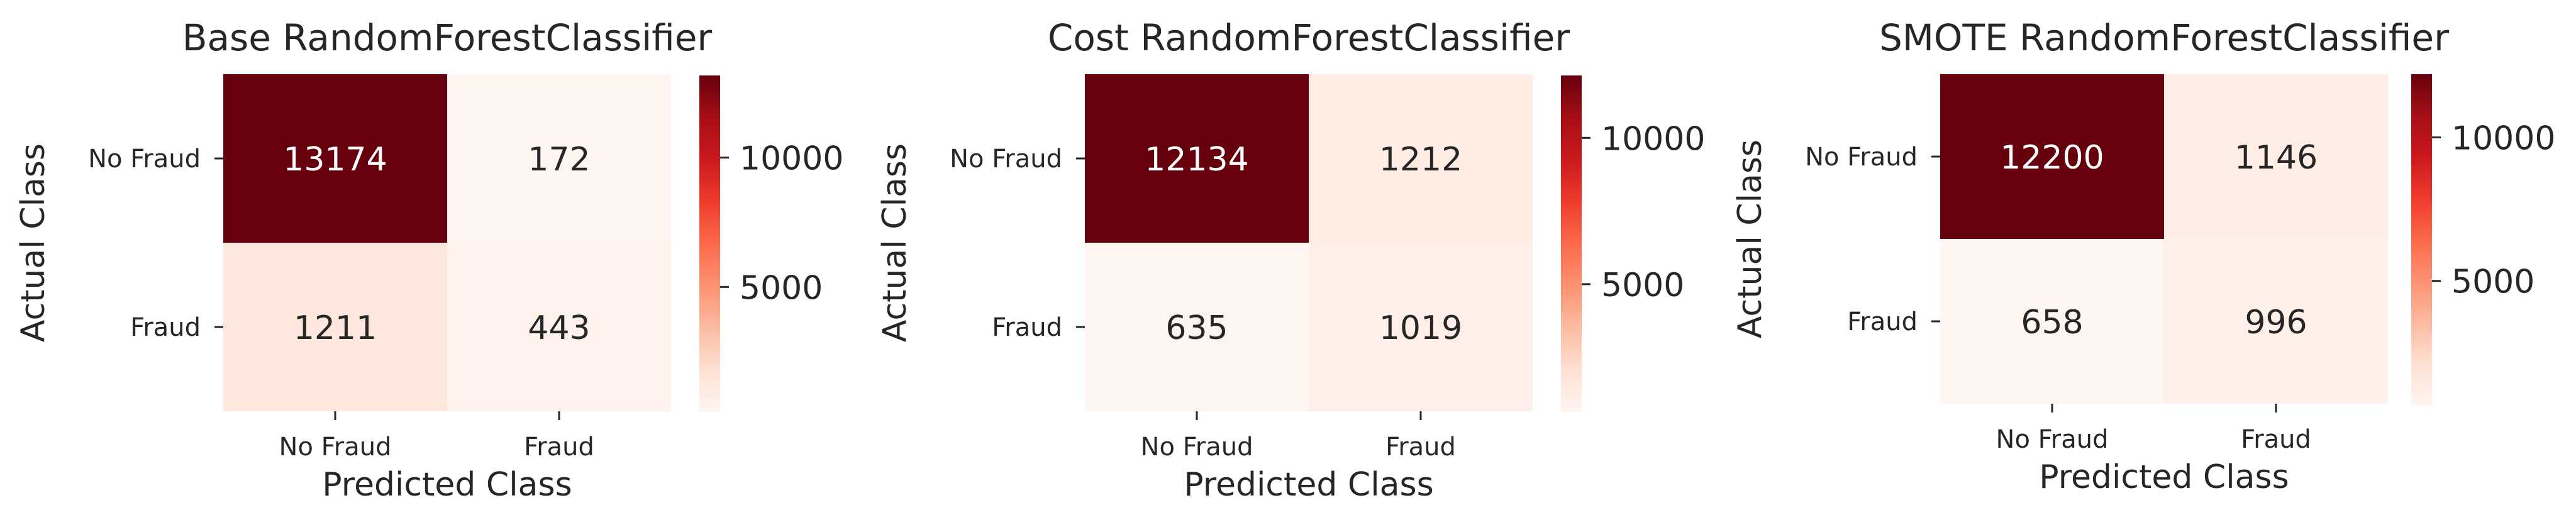  I want to click on cell-value-label: 1019, so click(1420, 328).